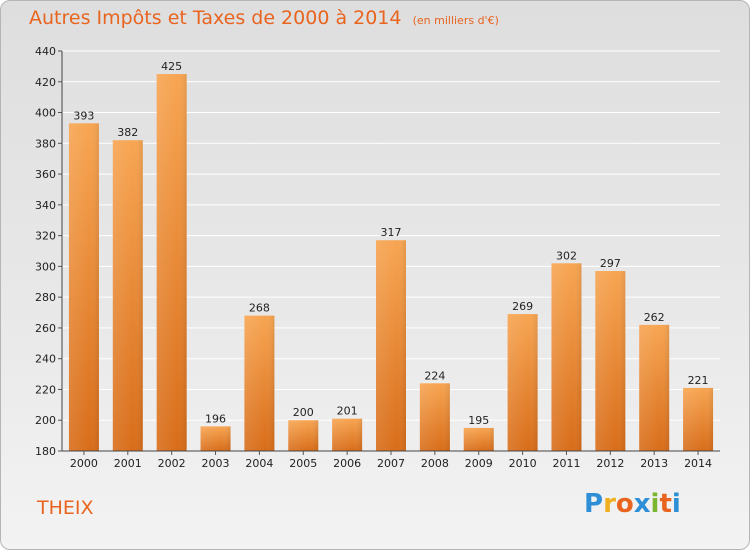  I want to click on logo-letter: P, so click(594, 504).